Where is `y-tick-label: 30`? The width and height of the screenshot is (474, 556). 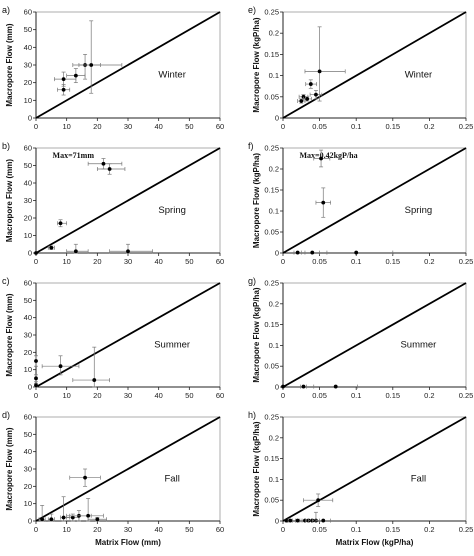 y-tick-label: 30 is located at coordinates (28, 200).